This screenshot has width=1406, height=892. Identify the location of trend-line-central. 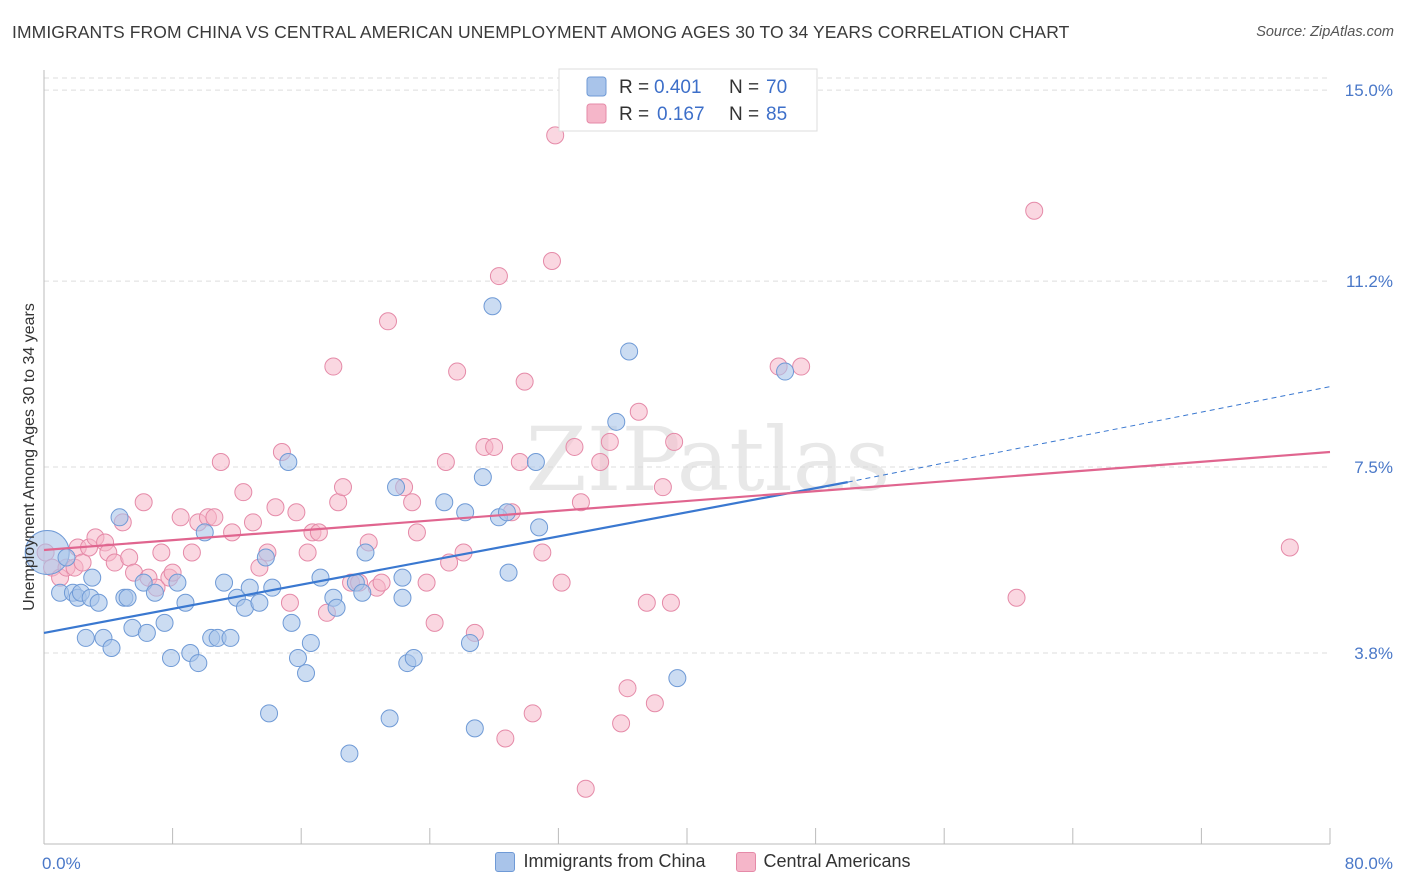
(687, 501).